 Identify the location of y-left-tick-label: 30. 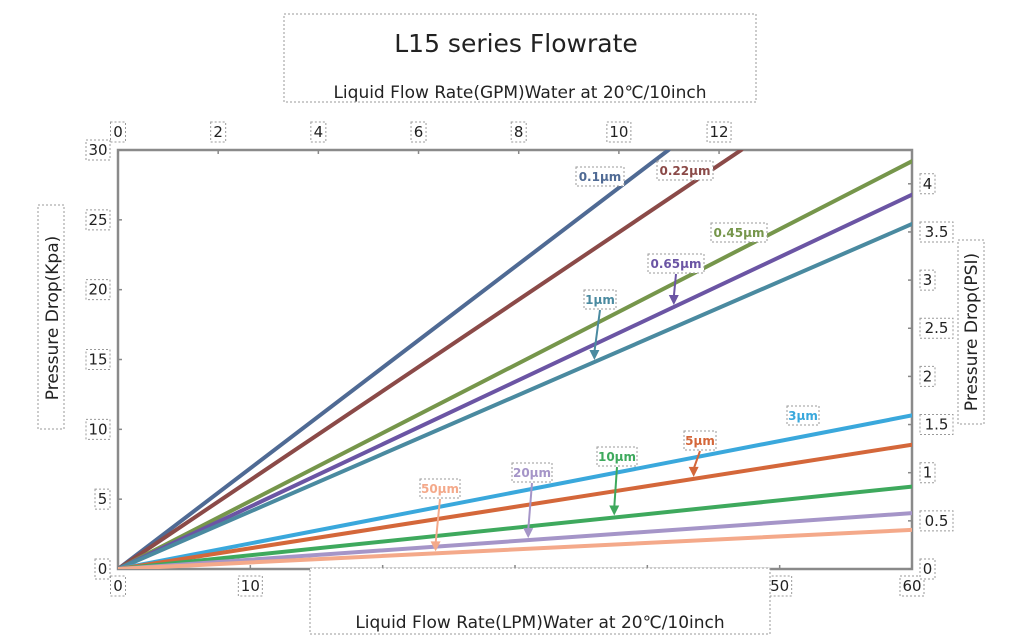
(97, 150).